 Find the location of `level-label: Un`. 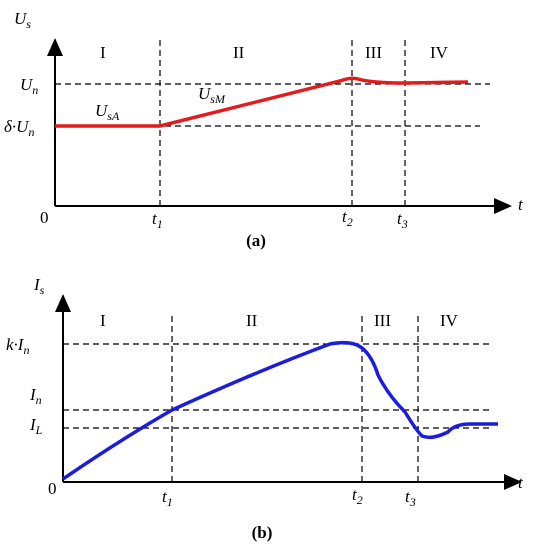

level-label: Un is located at coordinates (29, 86).